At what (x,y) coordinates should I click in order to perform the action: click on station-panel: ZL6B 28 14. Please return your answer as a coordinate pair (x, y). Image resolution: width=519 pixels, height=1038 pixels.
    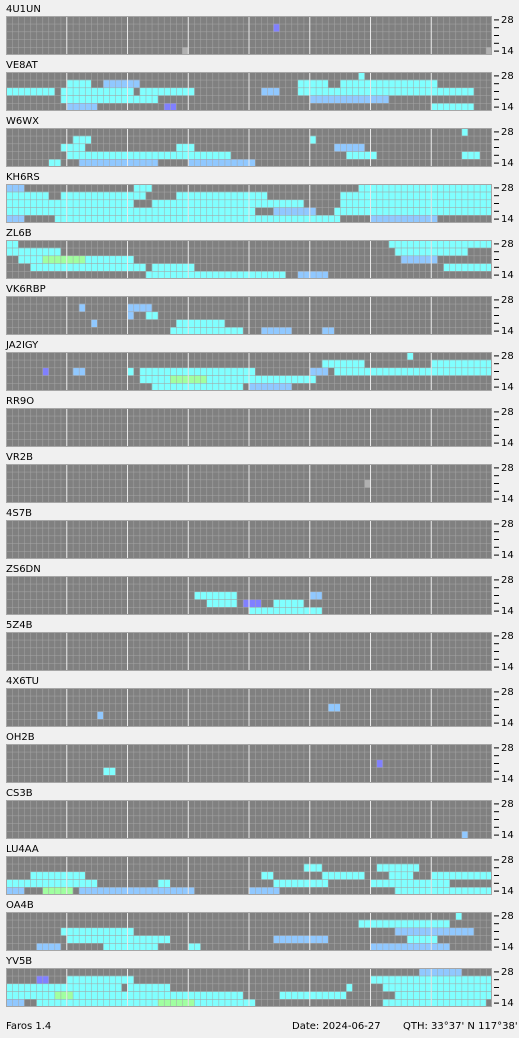
    Looking at the image, I should click on (260, 254).